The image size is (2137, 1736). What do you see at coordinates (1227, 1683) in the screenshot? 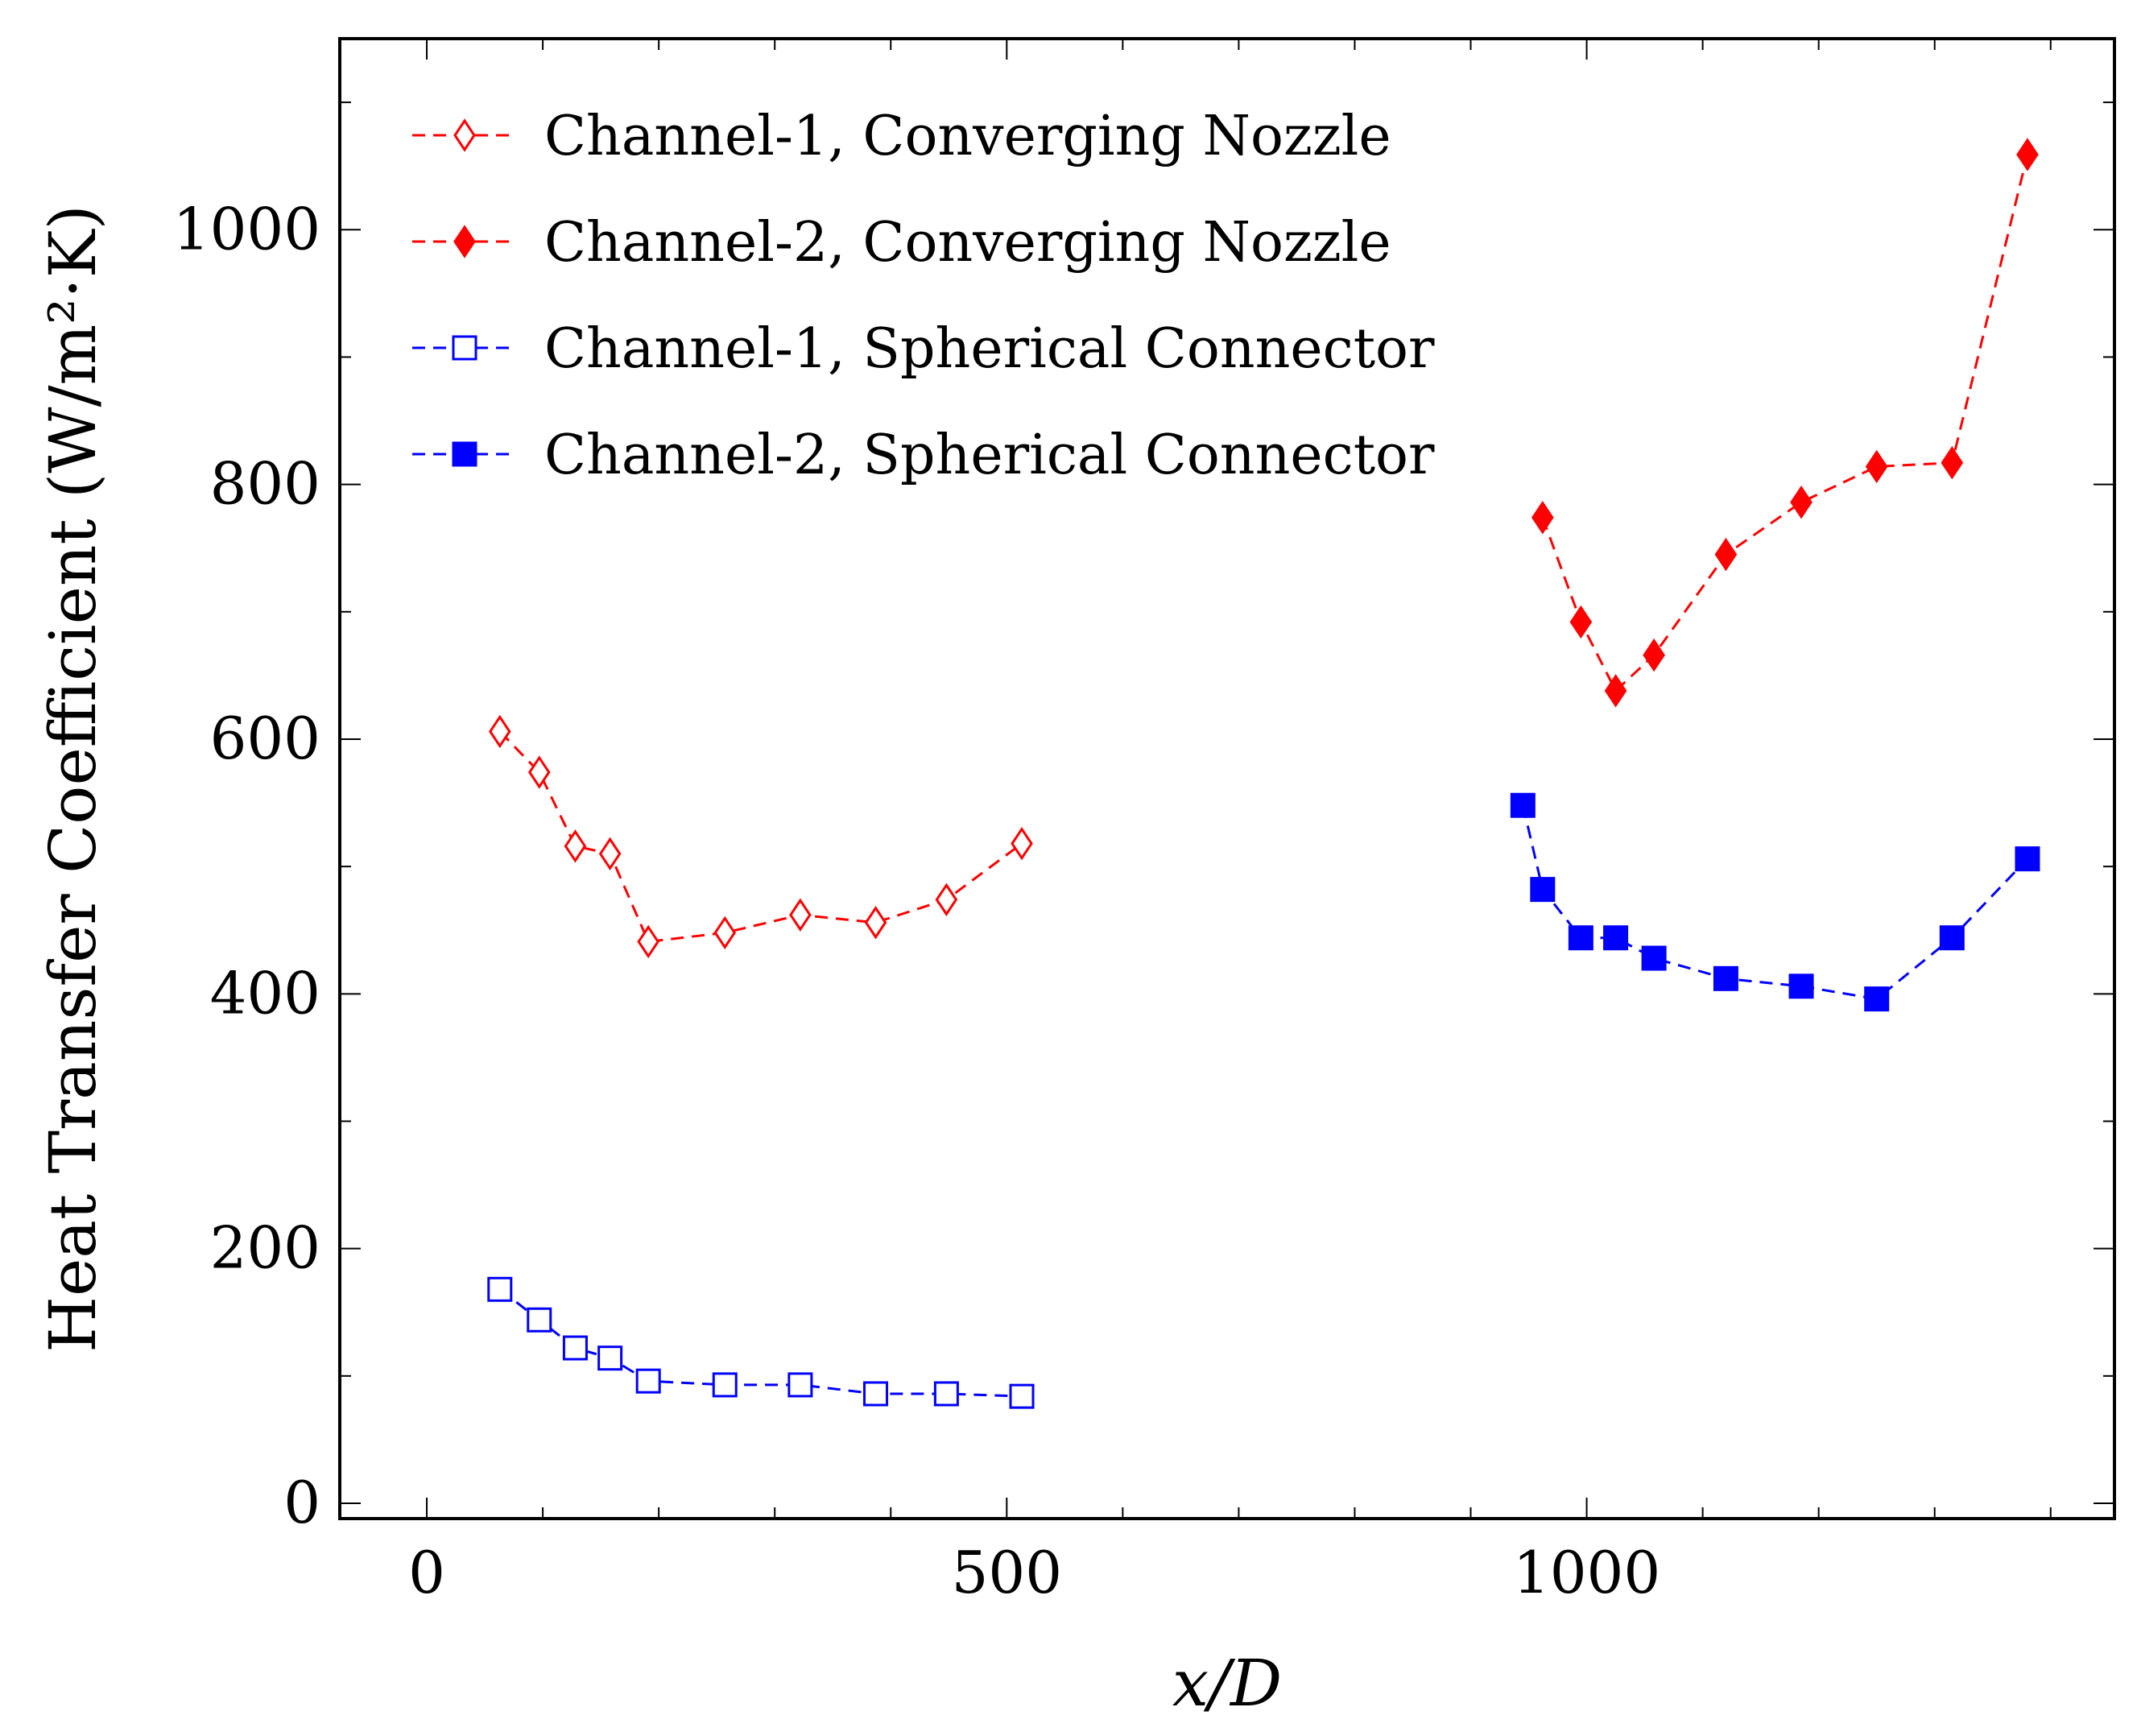
I see `x-axis-label: x/D` at bounding box center [1227, 1683].